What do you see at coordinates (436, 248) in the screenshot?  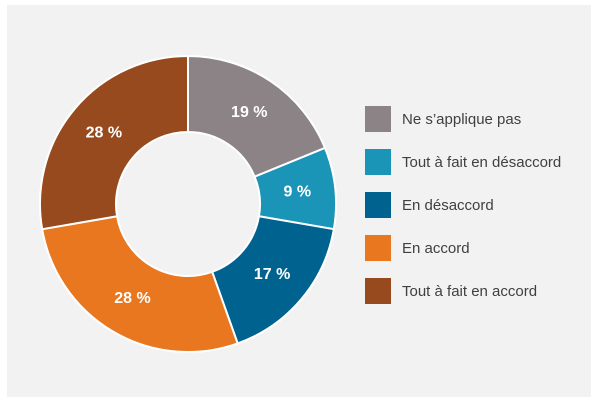 I see `legend-label: En accord` at bounding box center [436, 248].